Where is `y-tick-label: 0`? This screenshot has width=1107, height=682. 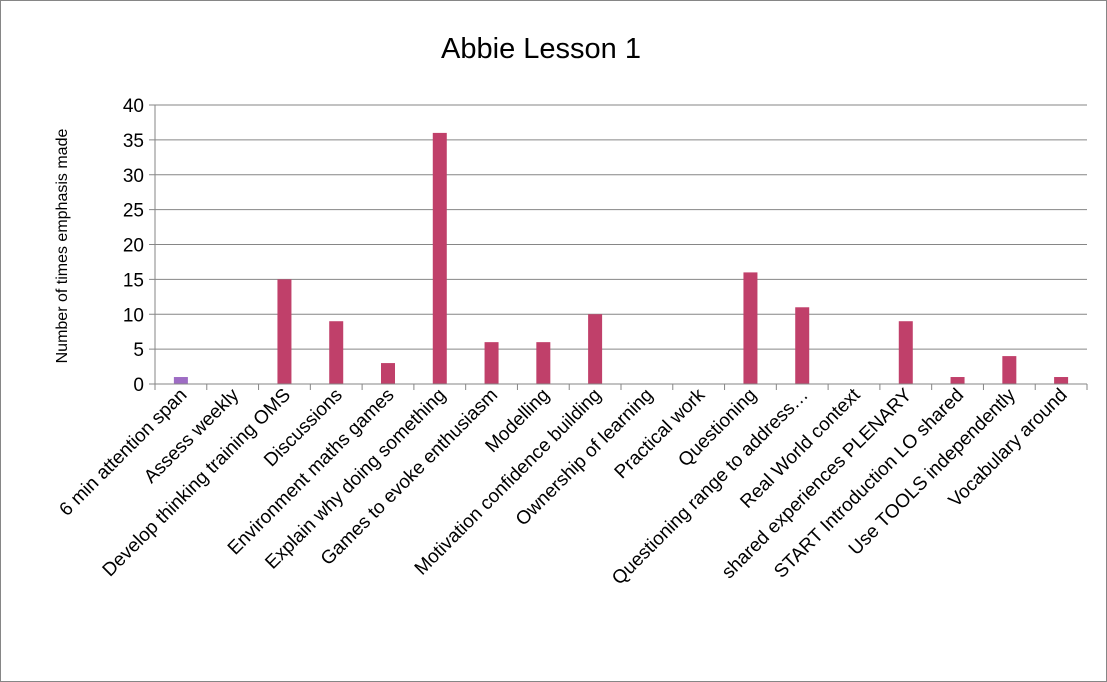
y-tick-label: 0 is located at coordinates (138, 385).